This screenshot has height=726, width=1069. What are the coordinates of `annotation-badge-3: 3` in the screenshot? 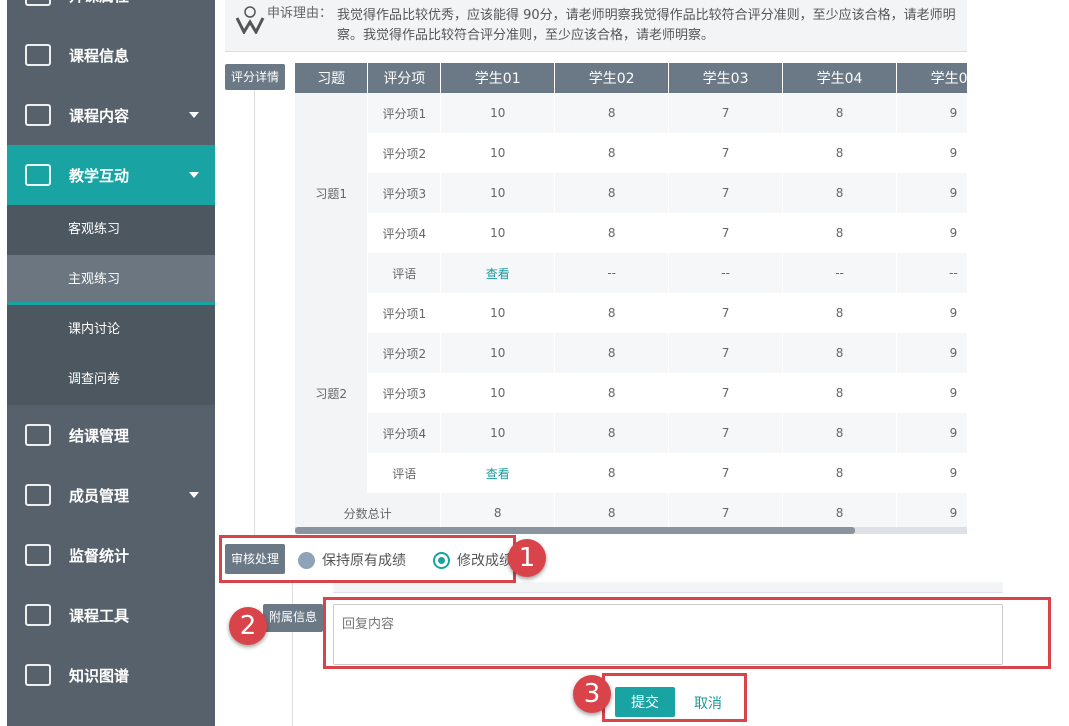 It's located at (592, 694).